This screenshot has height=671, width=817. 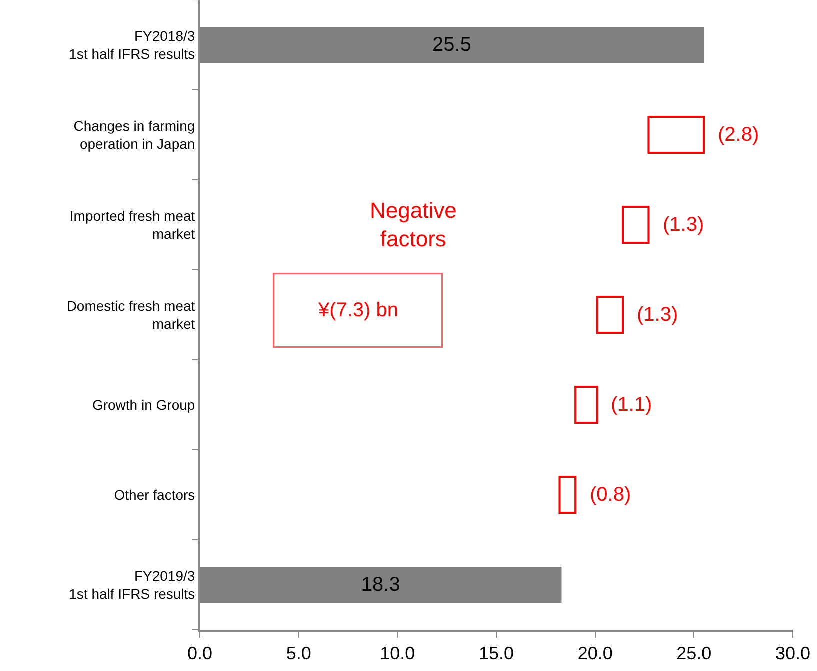 I want to click on x-tick-label: 20.0, so click(x=595, y=654).